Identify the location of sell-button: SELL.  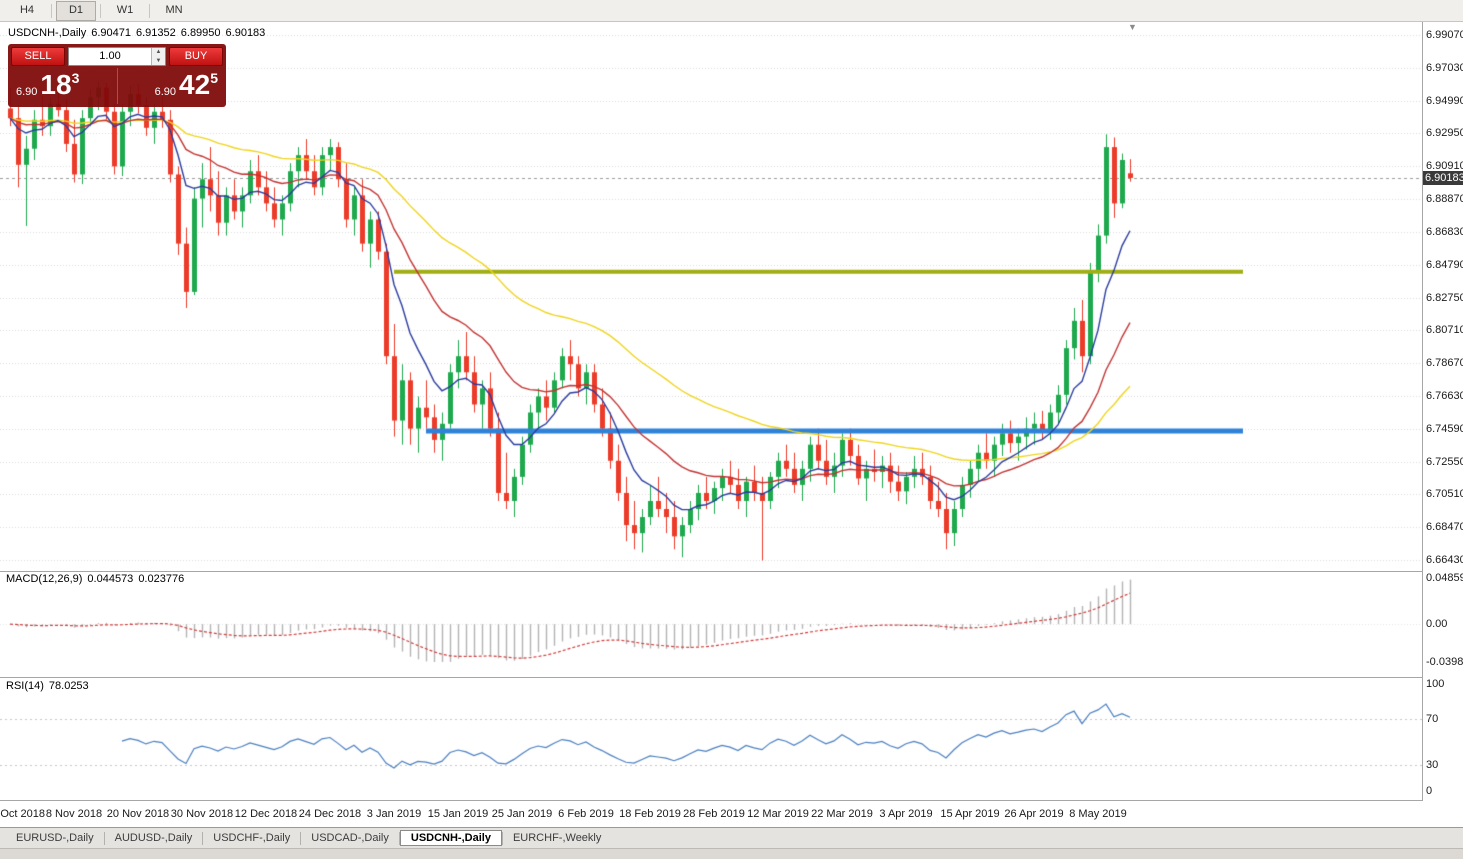
(38, 56).